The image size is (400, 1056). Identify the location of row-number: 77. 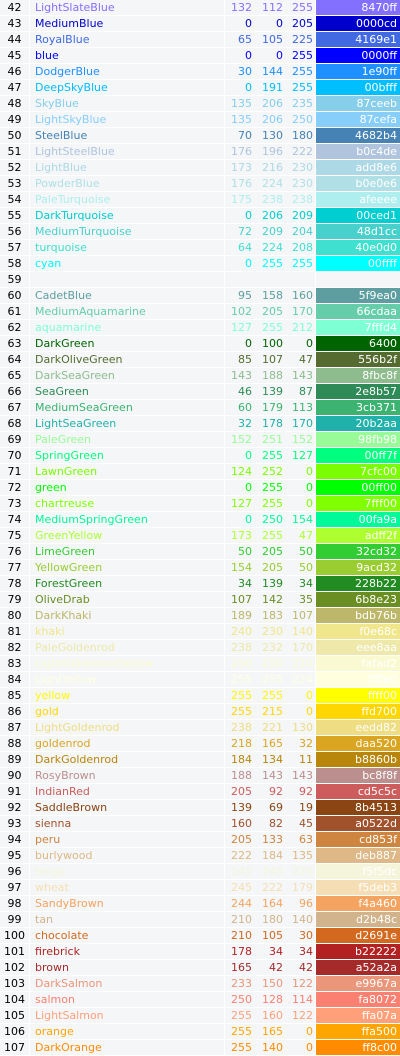
(14, 567).